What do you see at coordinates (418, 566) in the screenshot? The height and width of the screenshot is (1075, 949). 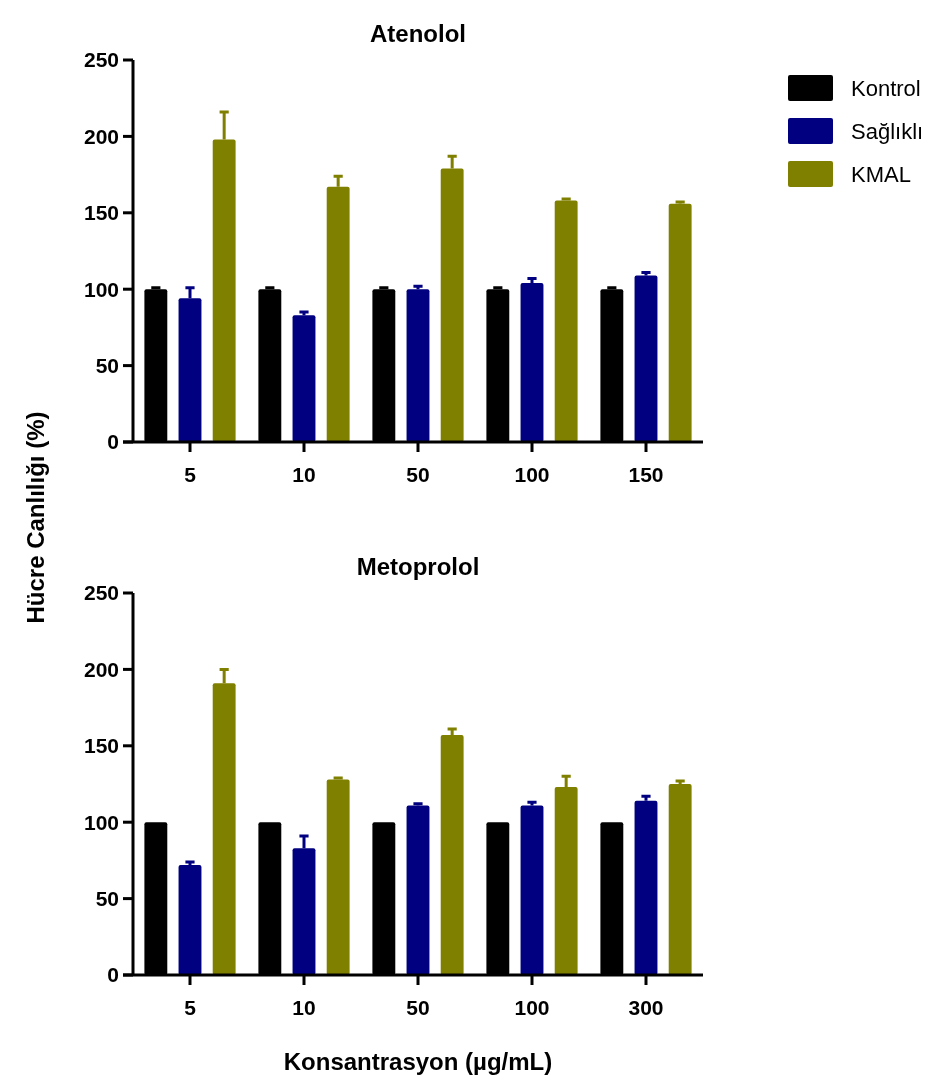 I see `chart-title: Metoprolol` at bounding box center [418, 566].